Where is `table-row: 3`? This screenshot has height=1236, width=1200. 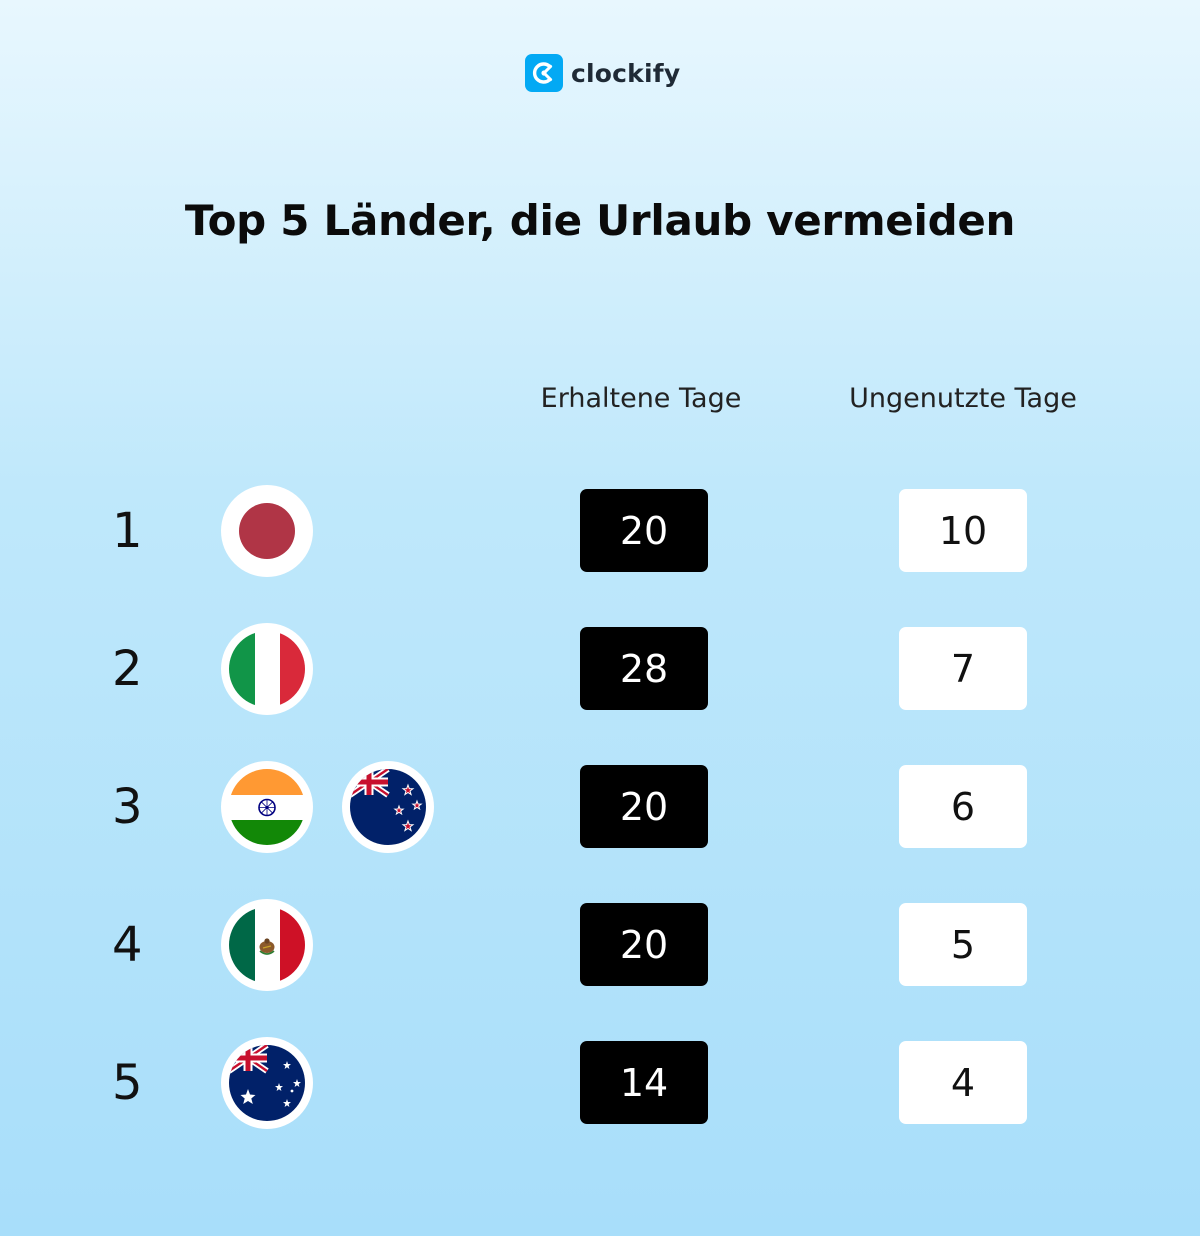 table-row: 3 is located at coordinates (600, 807).